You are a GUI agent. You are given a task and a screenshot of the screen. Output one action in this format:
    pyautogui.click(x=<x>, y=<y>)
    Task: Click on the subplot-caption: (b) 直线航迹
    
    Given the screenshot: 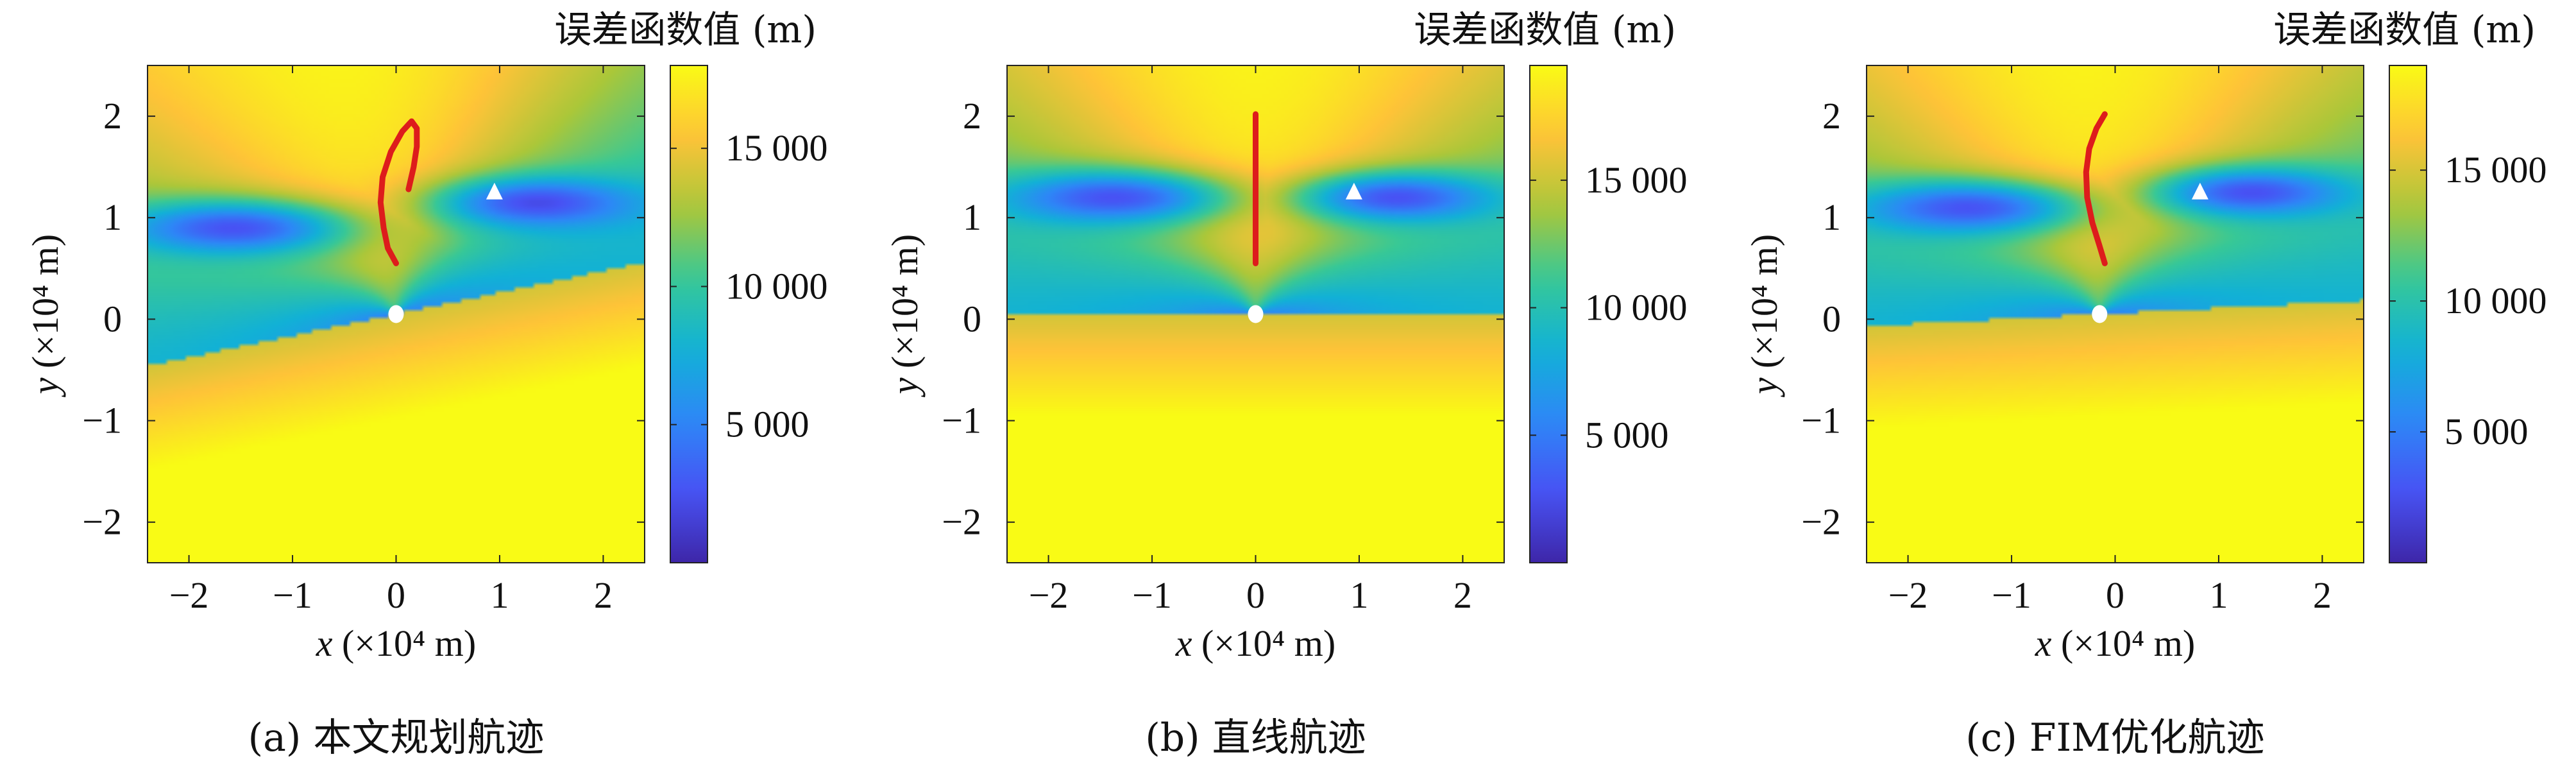 What is the action you would take?
    pyautogui.click(x=1255, y=738)
    